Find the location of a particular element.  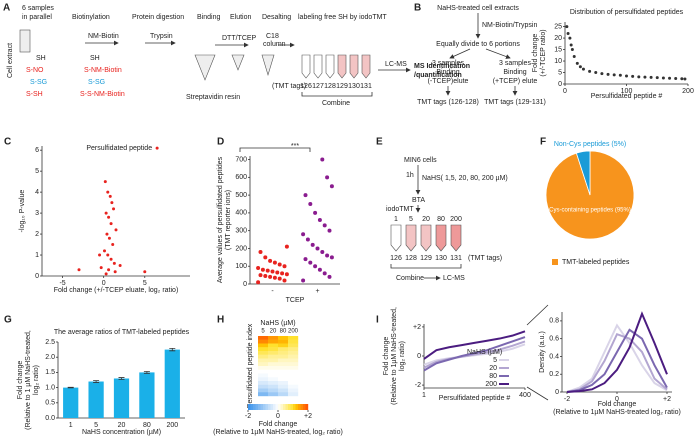

text: Trypsin is located at coordinates (161, 36).